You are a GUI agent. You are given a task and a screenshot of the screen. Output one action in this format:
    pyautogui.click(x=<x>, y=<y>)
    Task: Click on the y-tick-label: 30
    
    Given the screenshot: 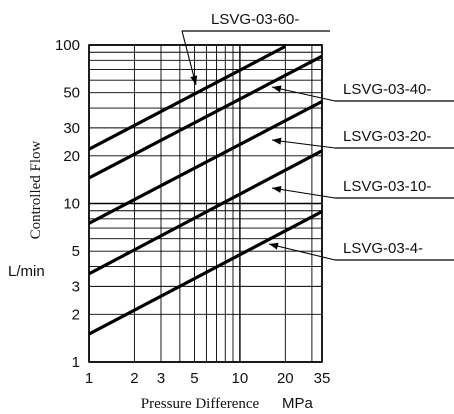 What is the action you would take?
    pyautogui.click(x=71, y=128)
    